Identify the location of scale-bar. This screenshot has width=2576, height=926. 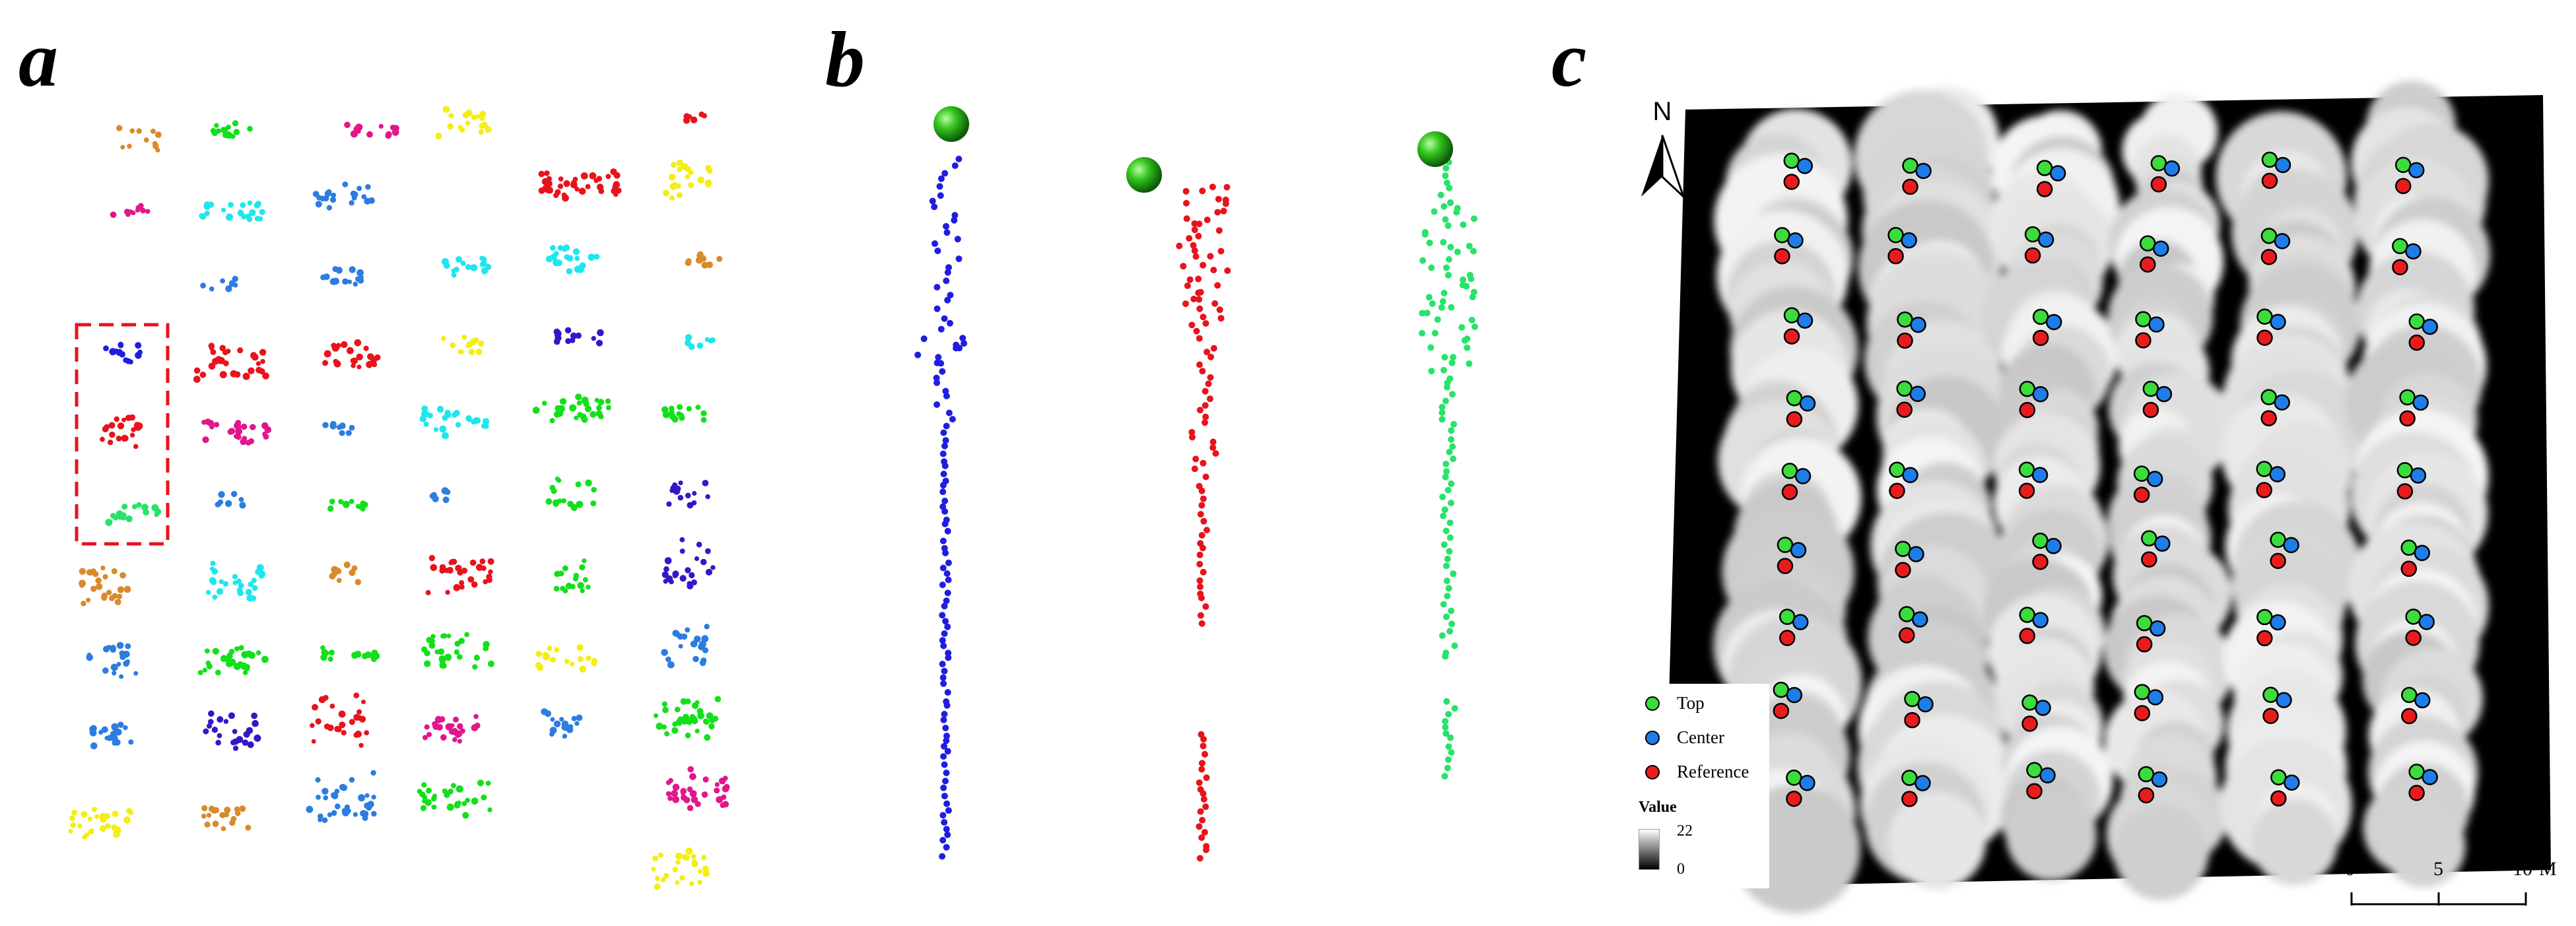
(2439, 899).